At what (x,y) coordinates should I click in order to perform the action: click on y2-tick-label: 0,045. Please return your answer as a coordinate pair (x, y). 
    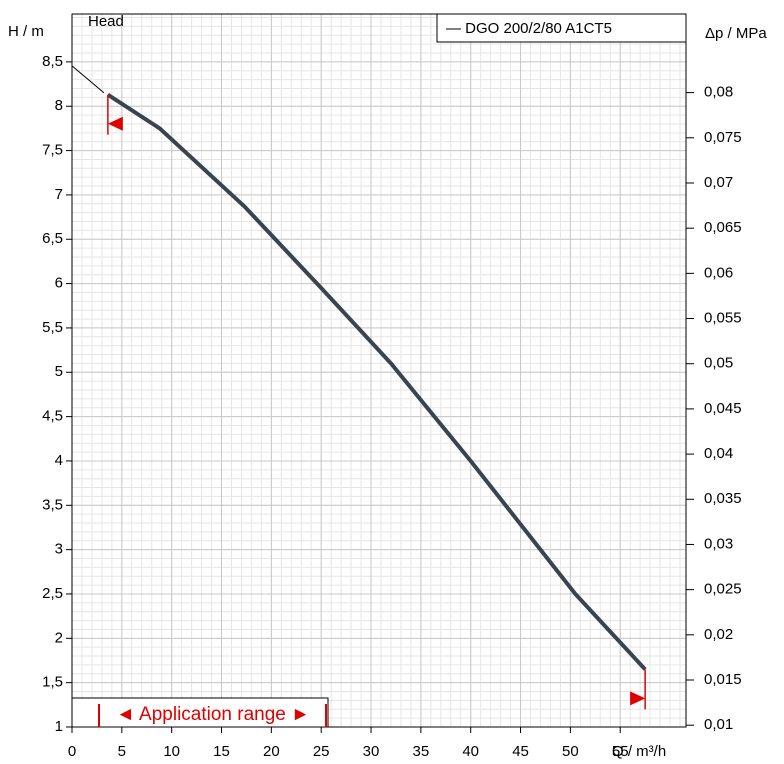
    Looking at the image, I should click on (723, 408).